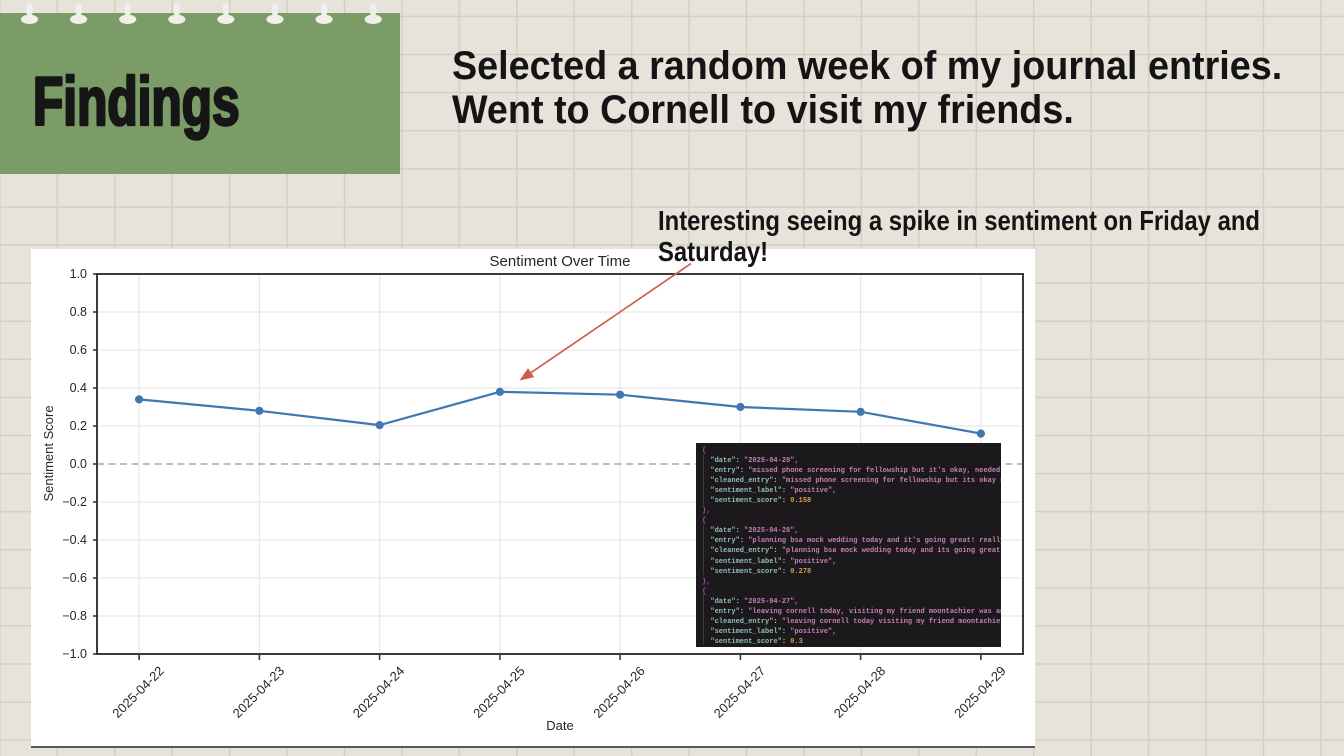  I want to click on svg-text: Date, so click(559, 725).